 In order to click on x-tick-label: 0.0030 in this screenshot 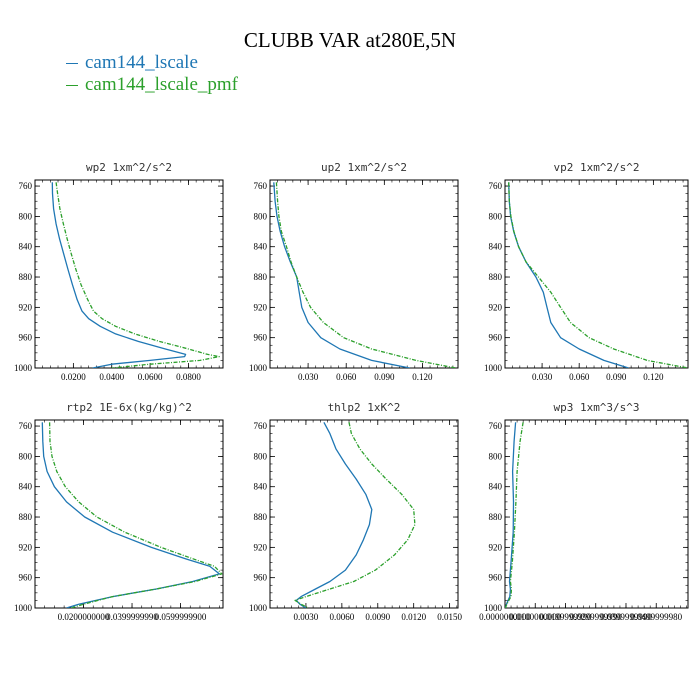, I will do `click(306, 617)`.